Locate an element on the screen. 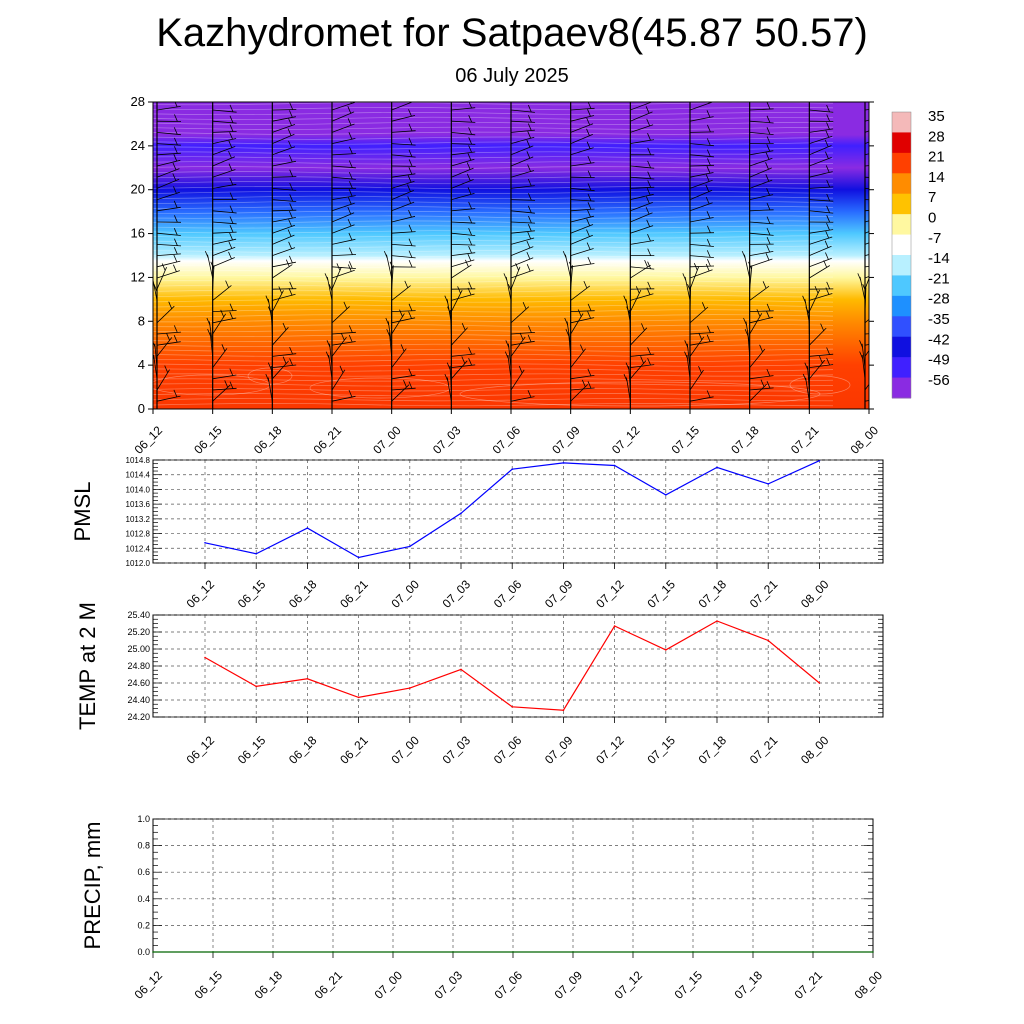  colorbar-frame is located at coordinates (901, 255).